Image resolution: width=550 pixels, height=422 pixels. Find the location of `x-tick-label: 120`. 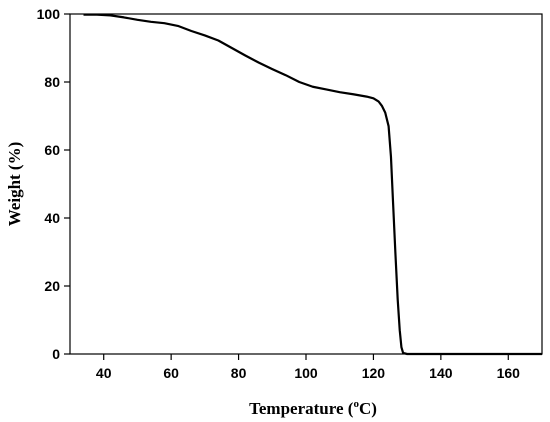

x-tick-label: 120 is located at coordinates (374, 373).